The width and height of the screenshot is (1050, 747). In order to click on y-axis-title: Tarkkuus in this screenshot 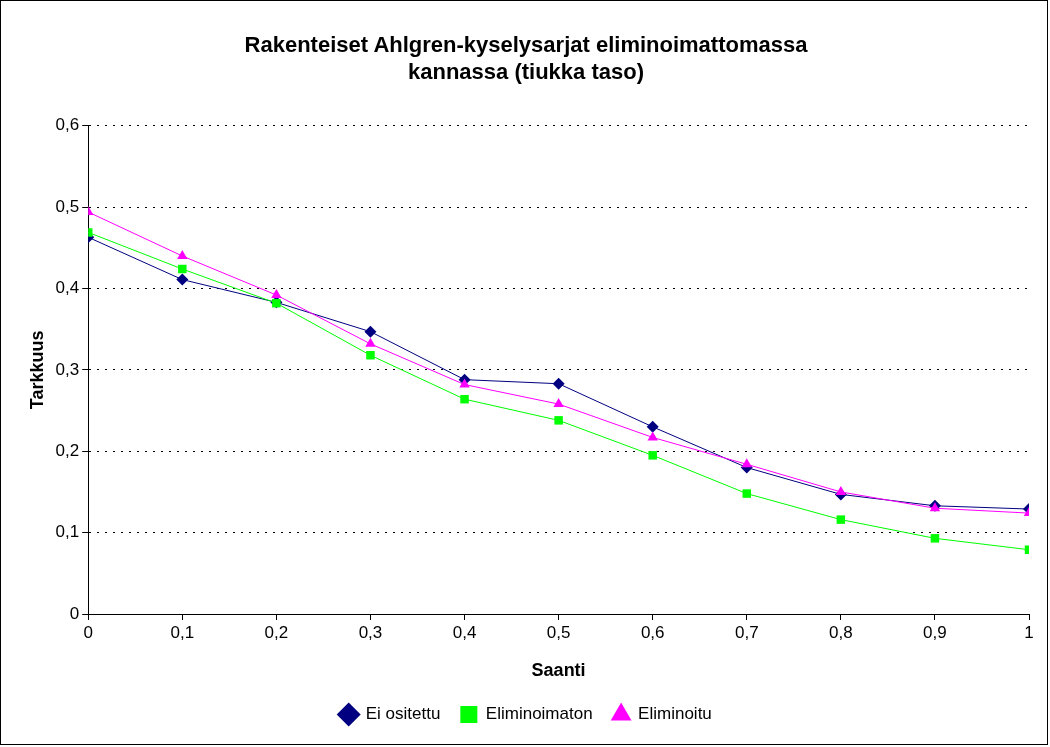, I will do `click(36, 370)`.